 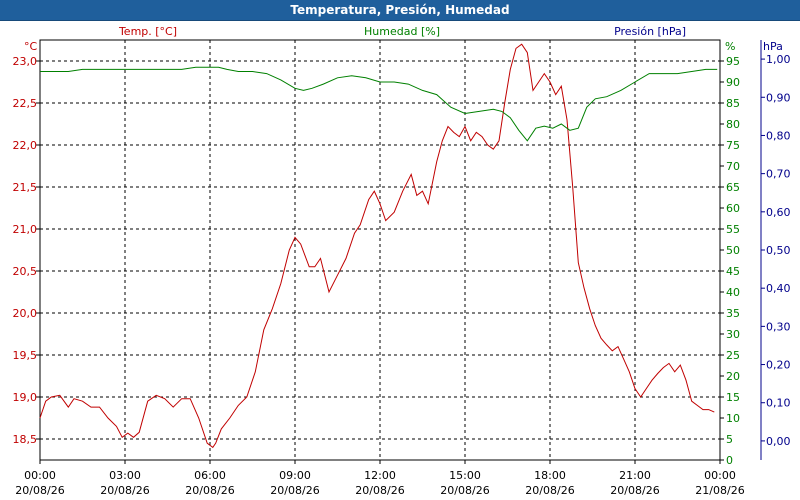 What do you see at coordinates (25, 61) in the screenshot?
I see `temperature-tick-label: 23,0` at bounding box center [25, 61].